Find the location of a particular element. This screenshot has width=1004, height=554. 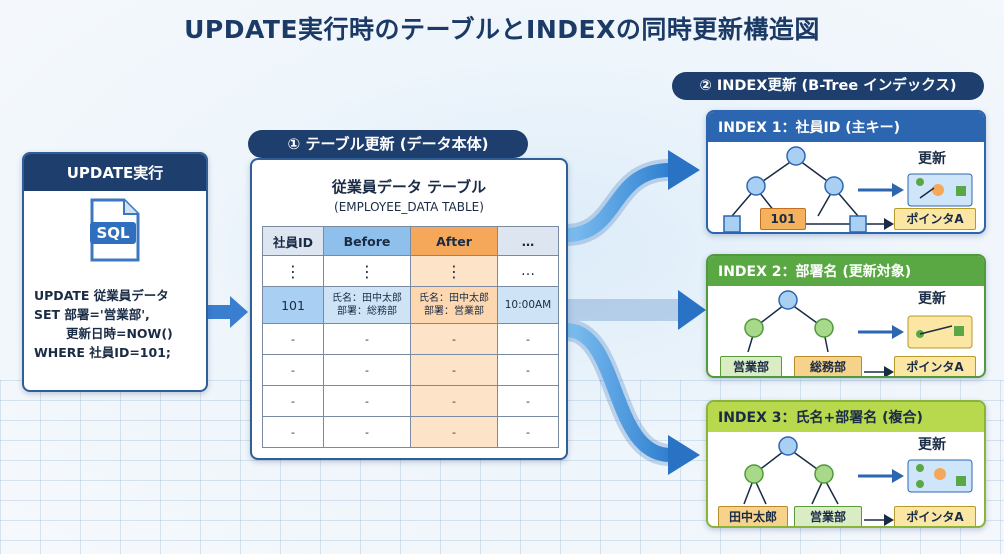

update-panel-header: UPDATE実行 is located at coordinates (115, 172).